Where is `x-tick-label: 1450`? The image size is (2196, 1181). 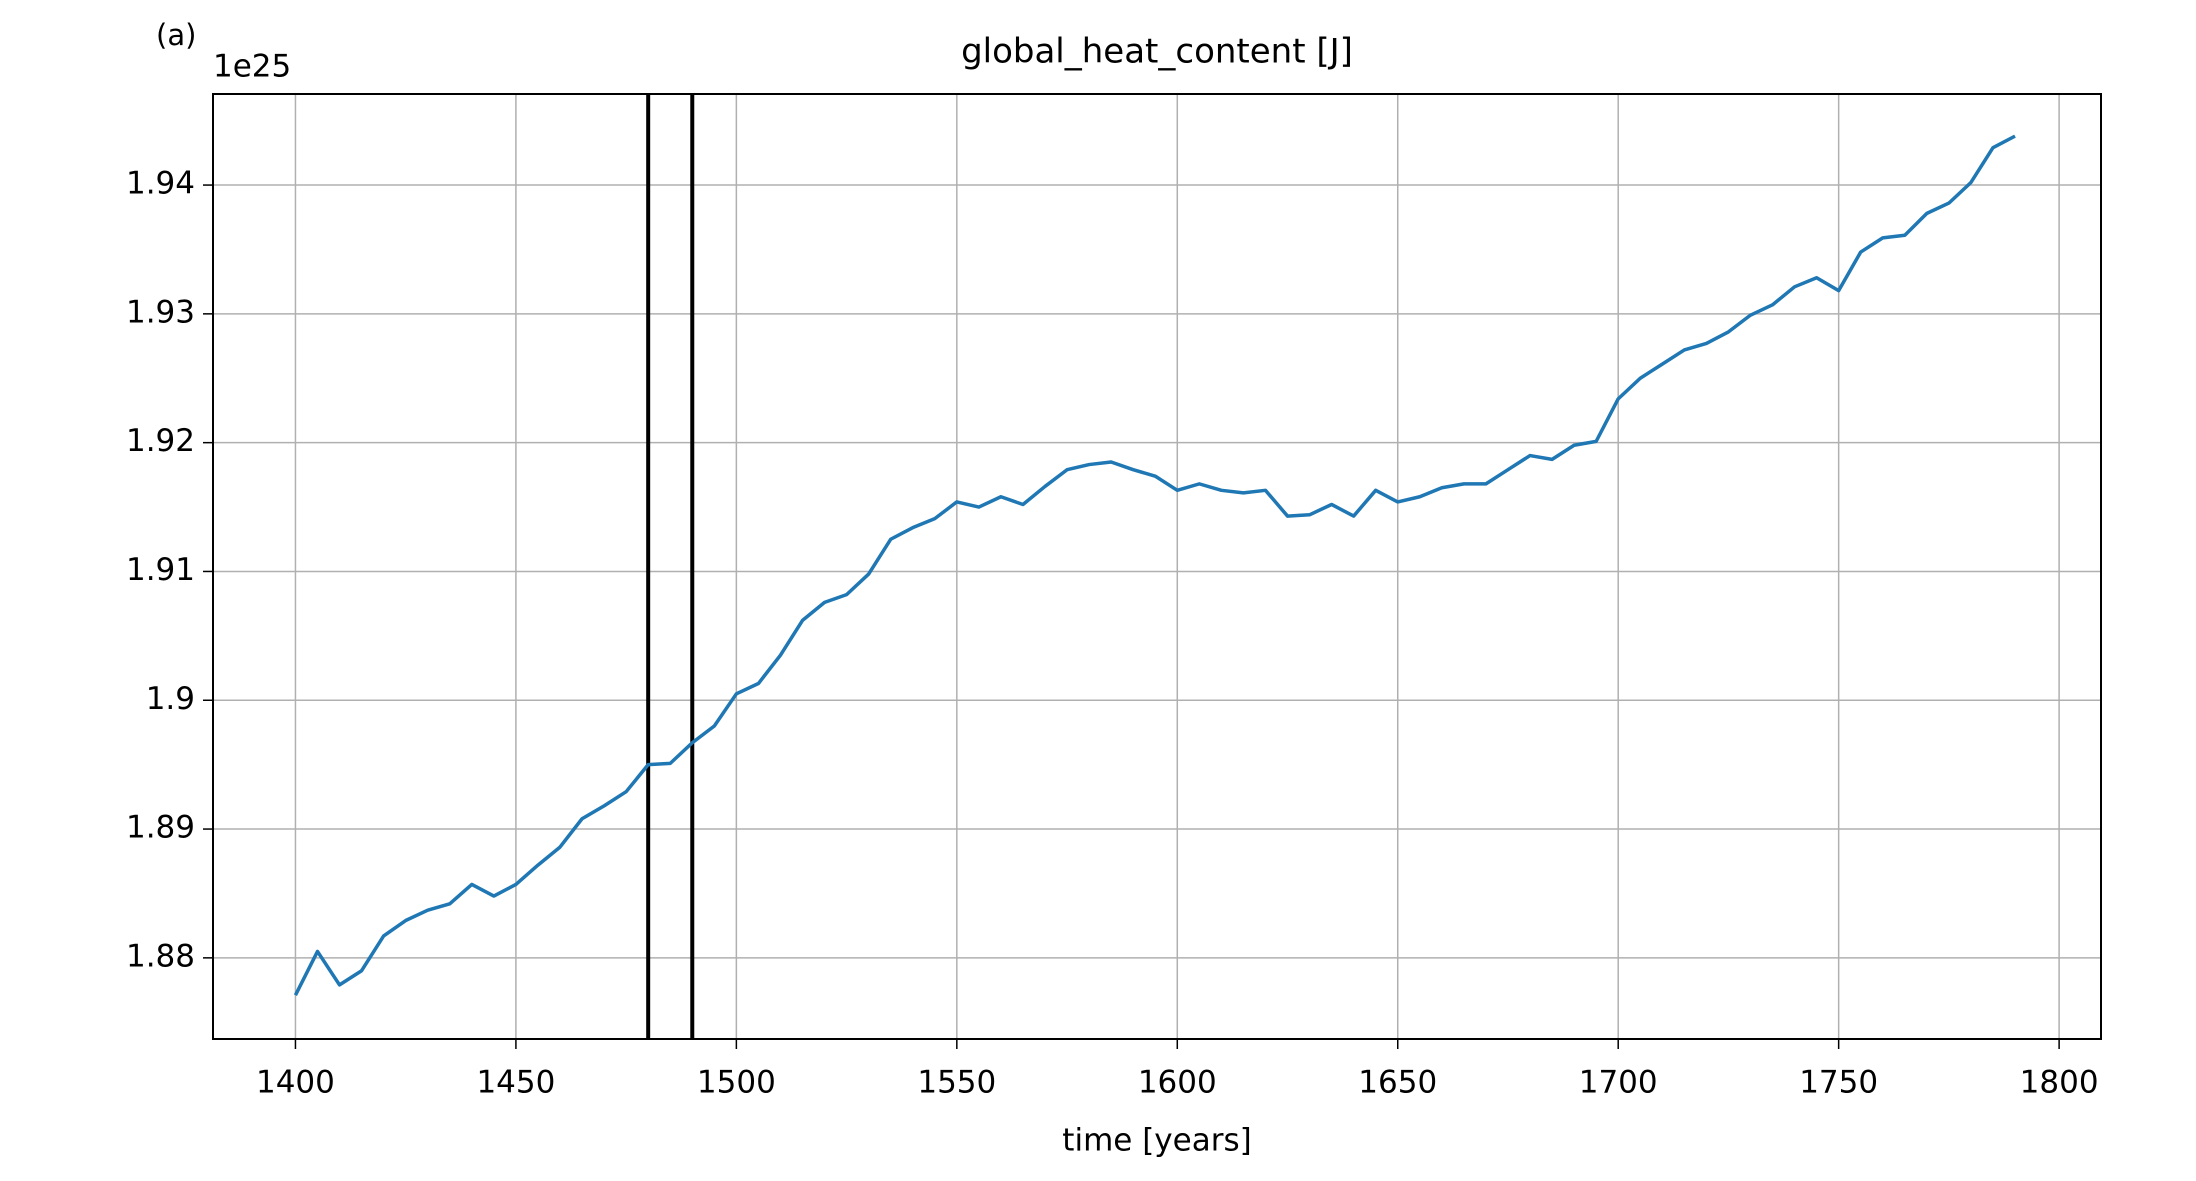 x-tick-label: 1450 is located at coordinates (515, 1083).